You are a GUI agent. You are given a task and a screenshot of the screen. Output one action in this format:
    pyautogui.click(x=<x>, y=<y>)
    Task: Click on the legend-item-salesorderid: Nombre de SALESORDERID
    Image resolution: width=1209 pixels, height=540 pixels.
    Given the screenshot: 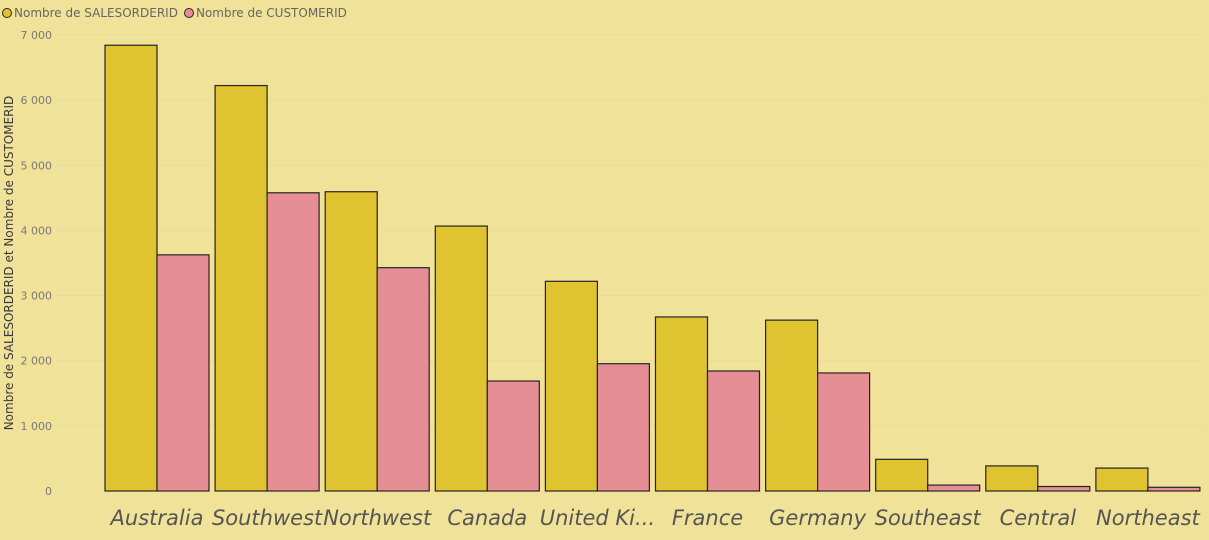 What is the action you would take?
    pyautogui.click(x=90, y=13)
    